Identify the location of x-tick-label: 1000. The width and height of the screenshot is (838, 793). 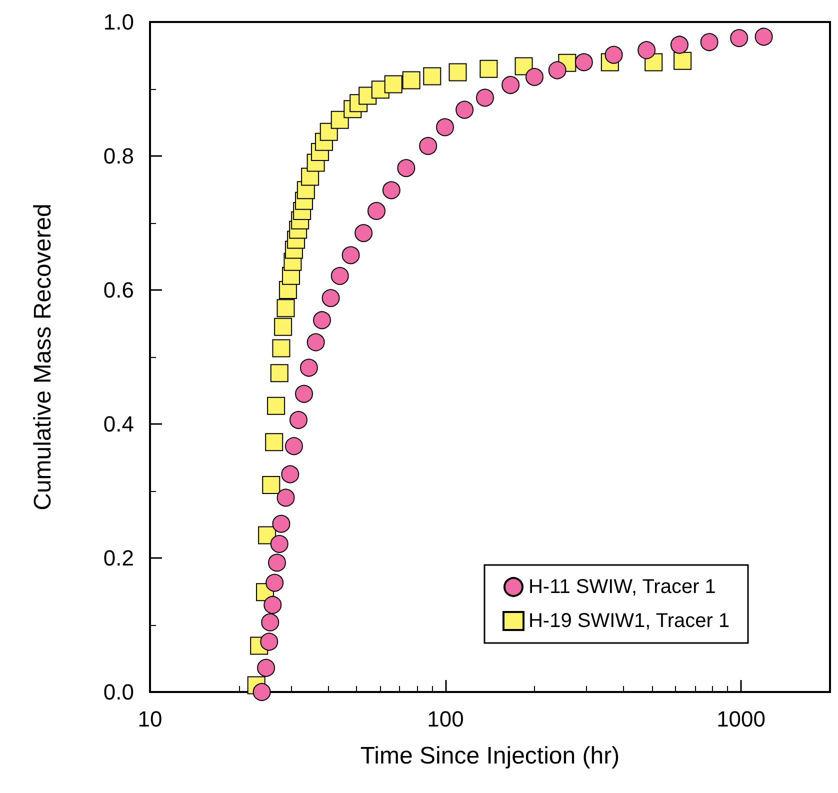
(741, 719).